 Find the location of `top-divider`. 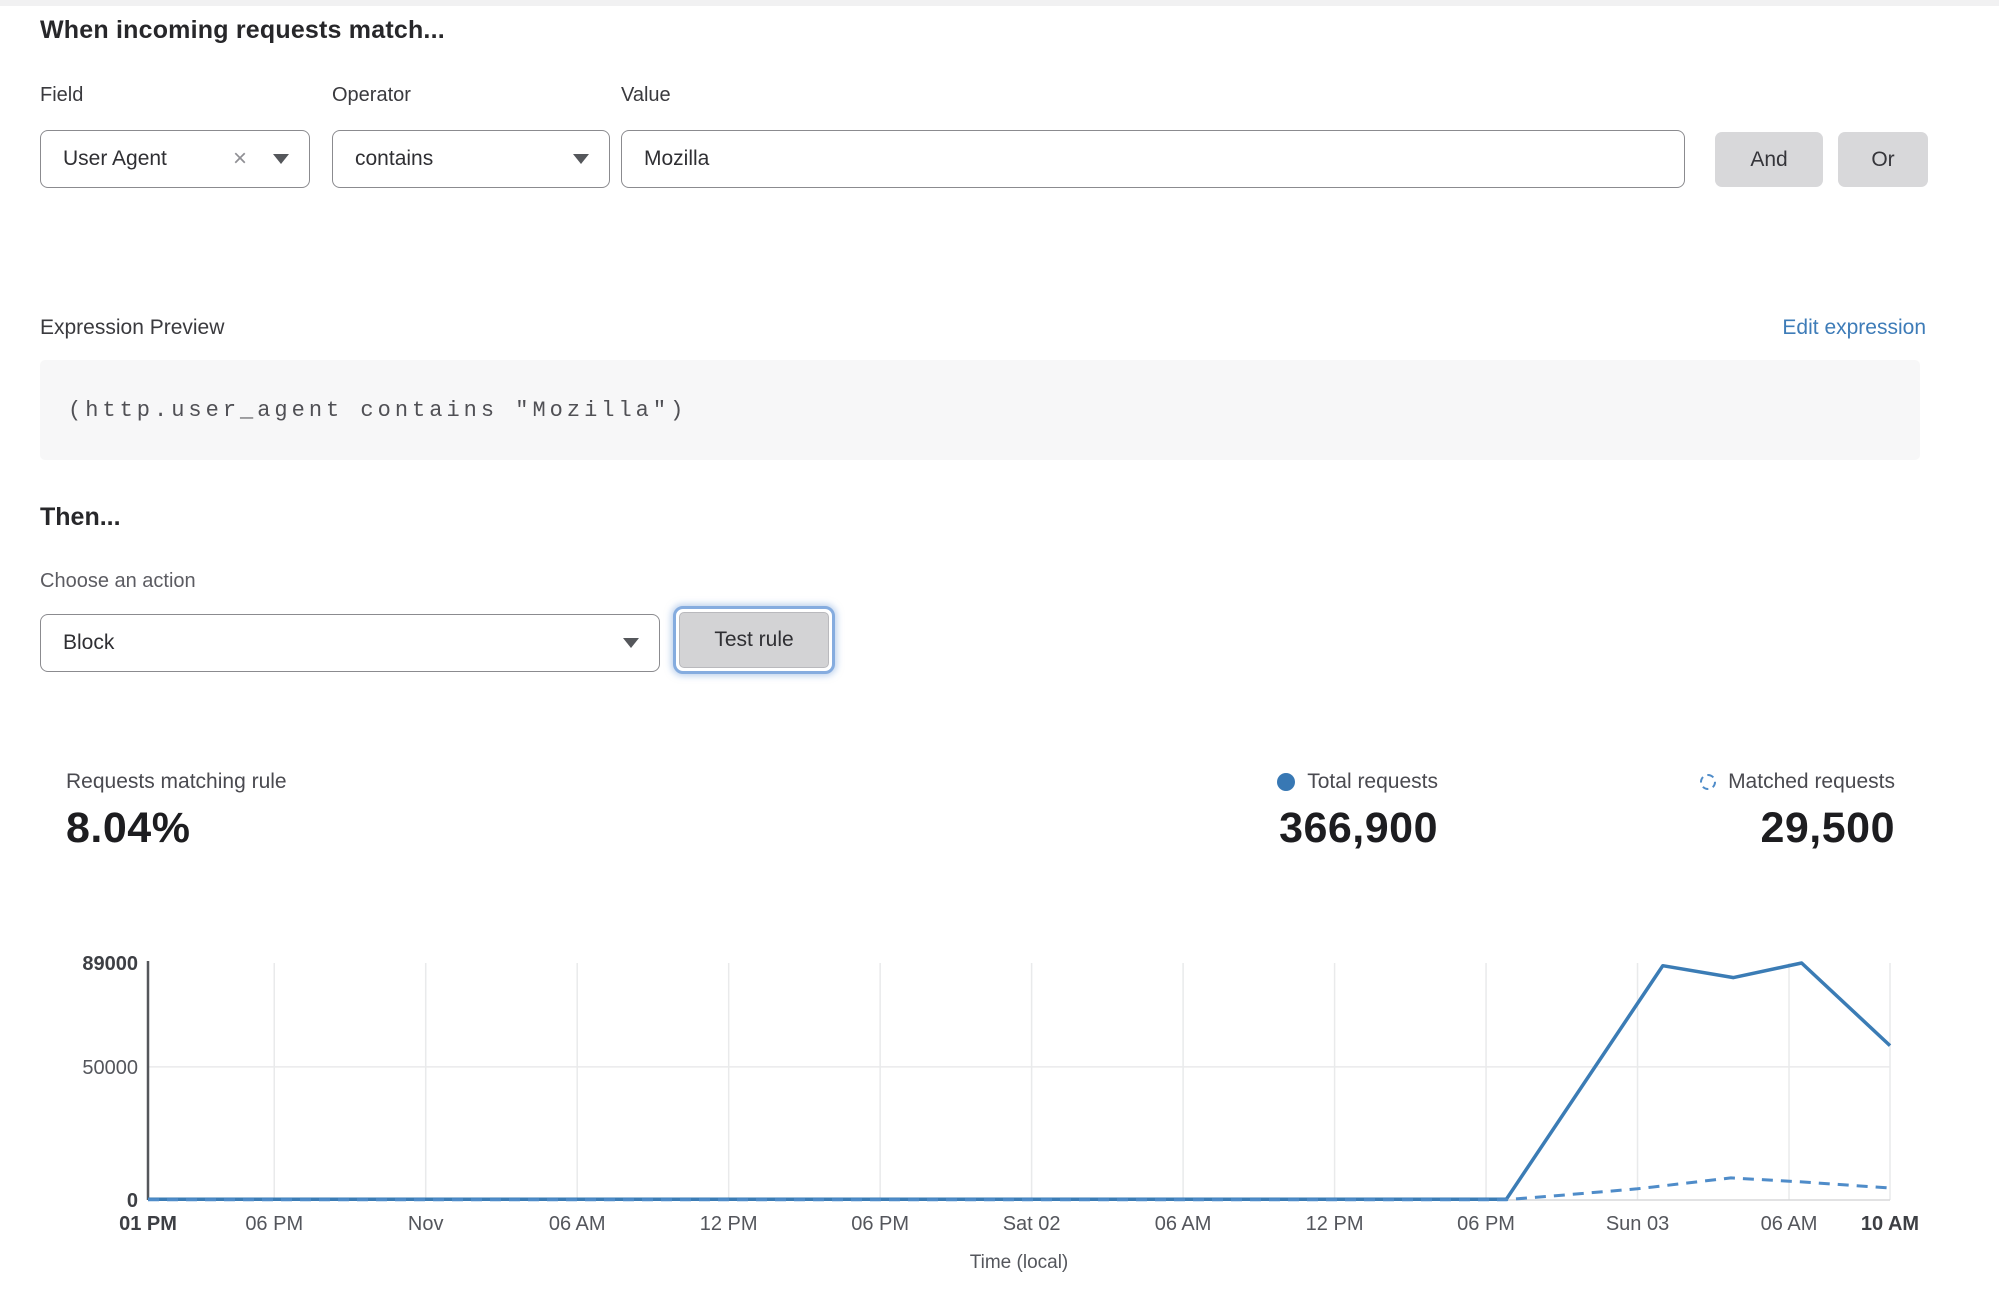

top-divider is located at coordinates (999, 3).